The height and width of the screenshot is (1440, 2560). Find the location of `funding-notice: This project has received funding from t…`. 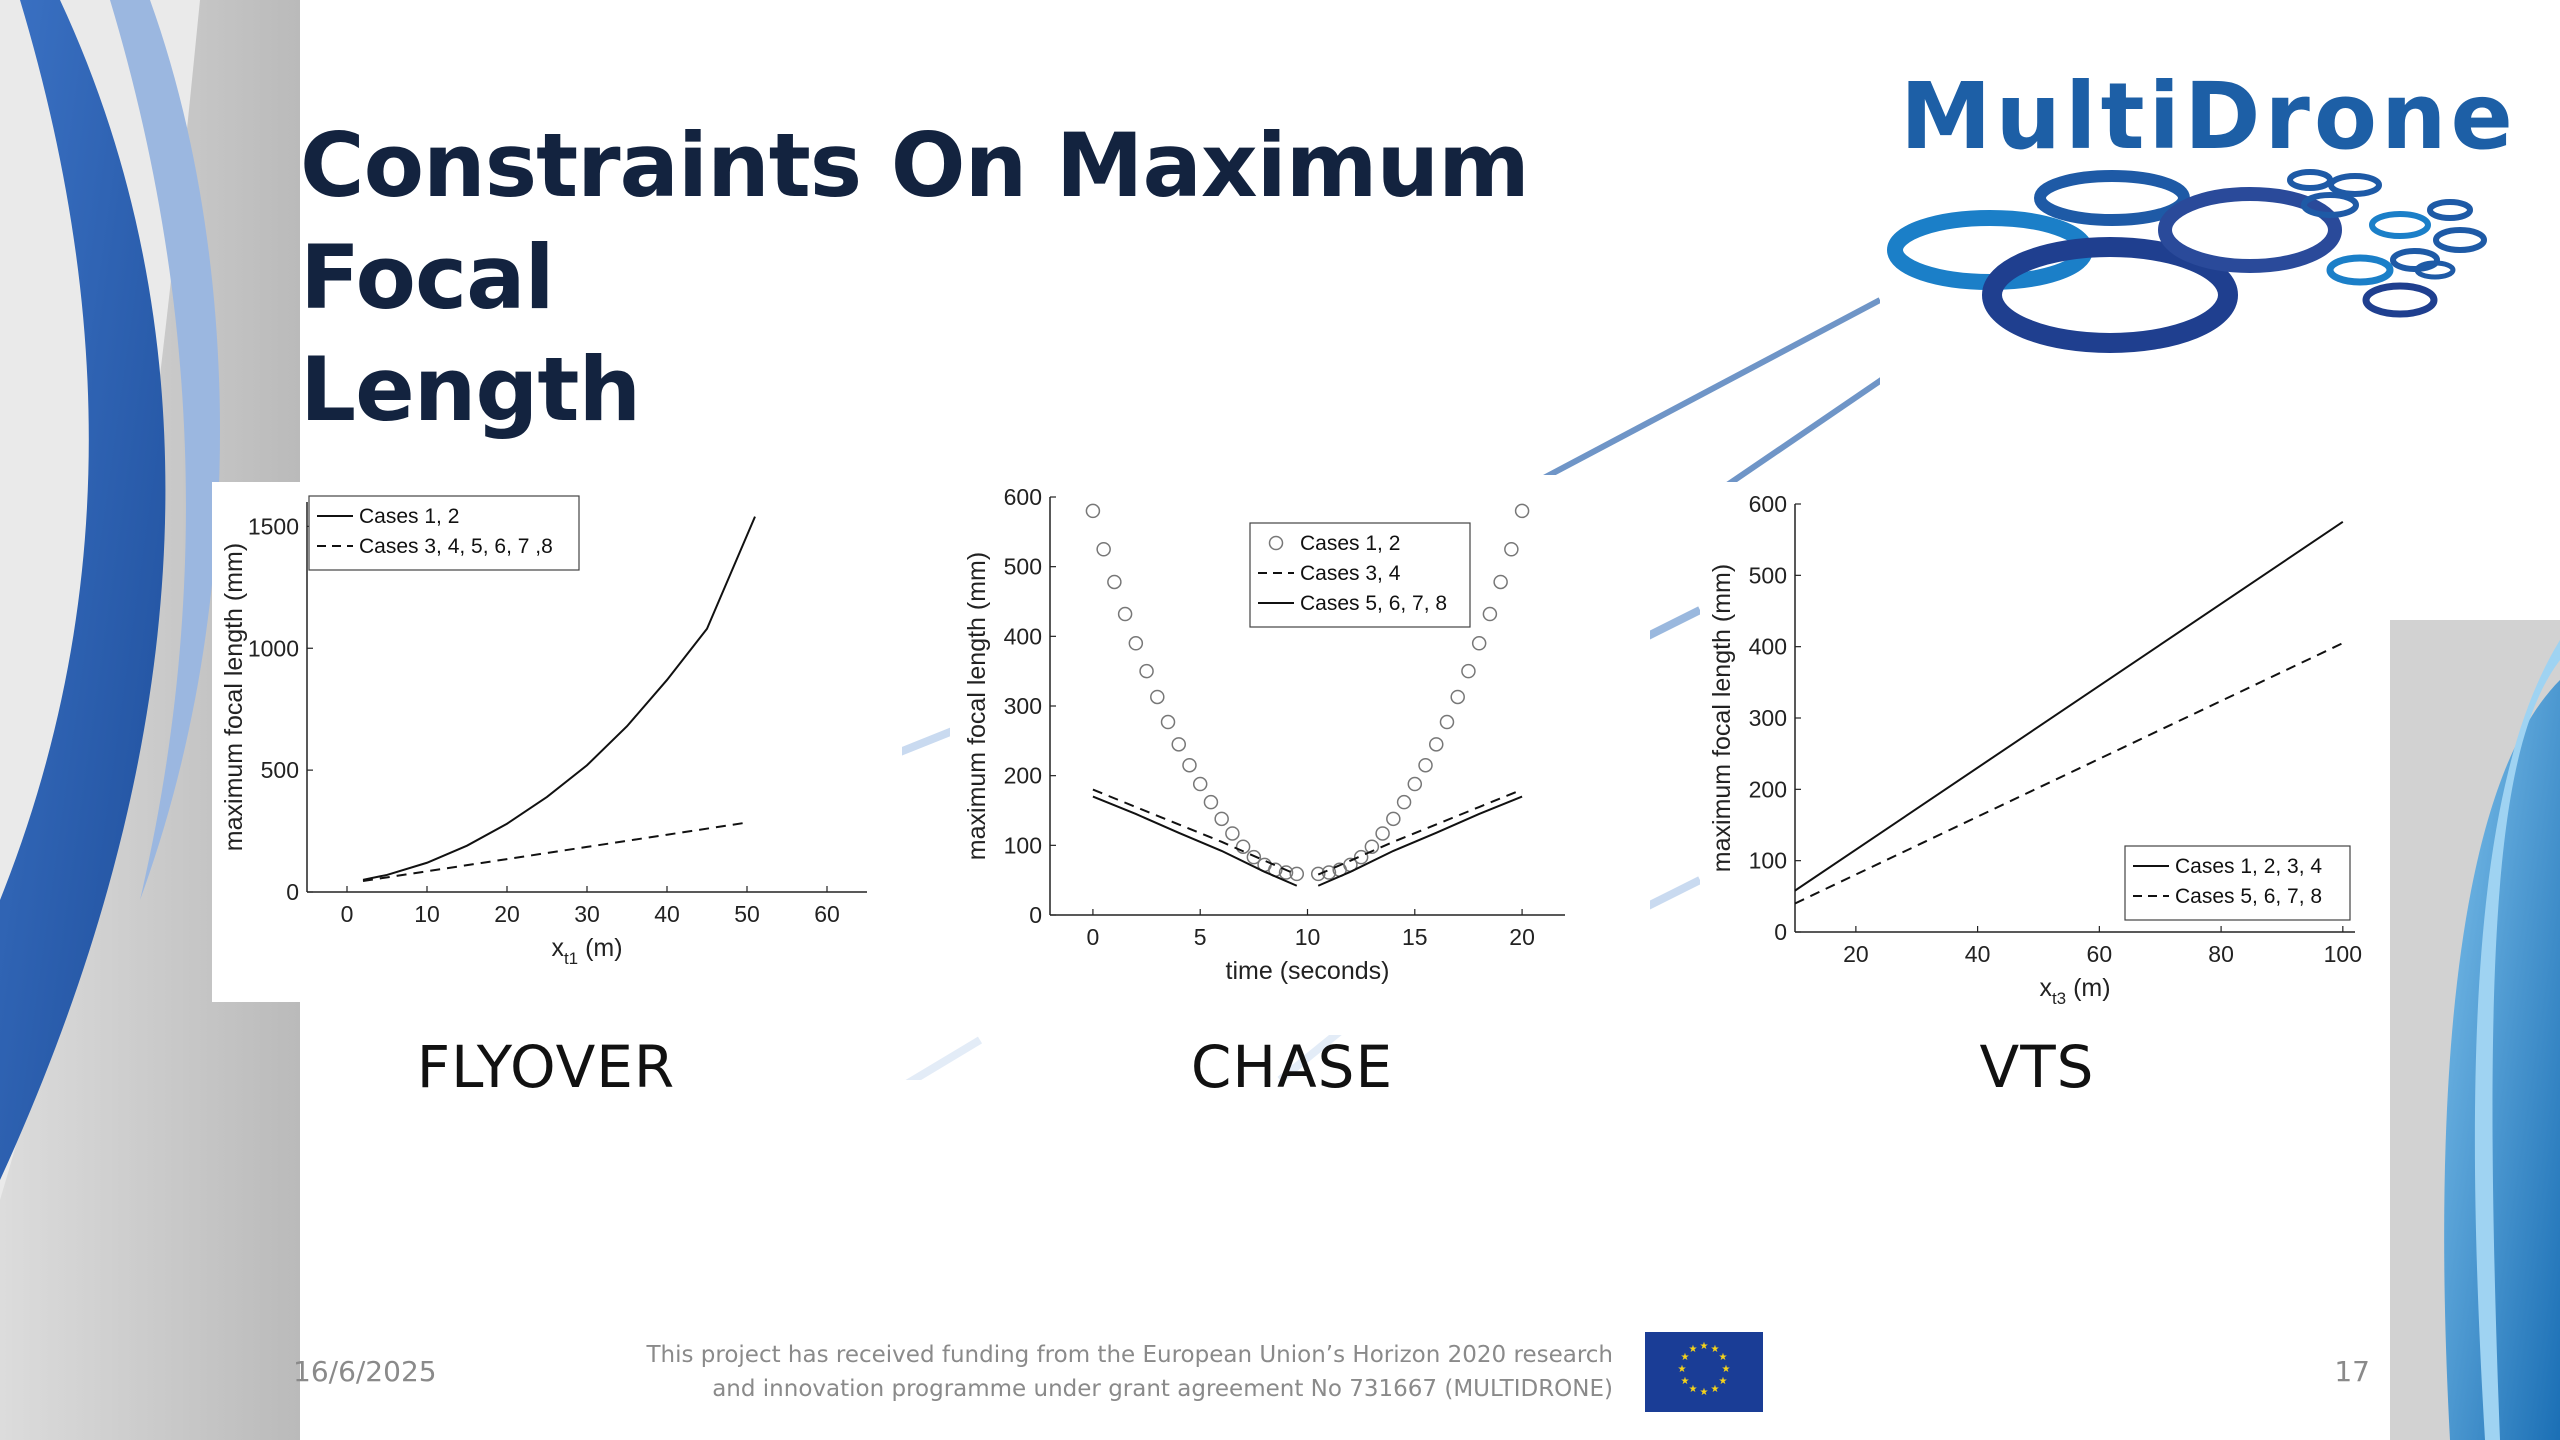

funding-notice: This project has received funding from t… is located at coordinates (1086, 1372).